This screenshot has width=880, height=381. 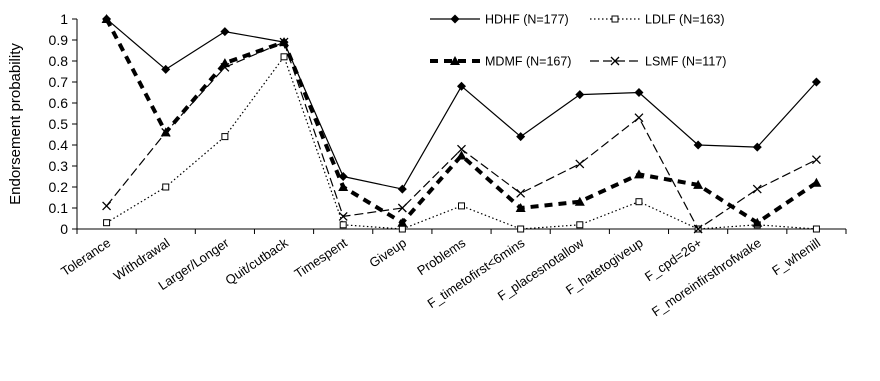 I want to click on y-axis-ticks: 0 0.1 0.2 0.3 0.4 0.5 0.6 0.7 0.8 0.9 1, so click(x=63, y=124).